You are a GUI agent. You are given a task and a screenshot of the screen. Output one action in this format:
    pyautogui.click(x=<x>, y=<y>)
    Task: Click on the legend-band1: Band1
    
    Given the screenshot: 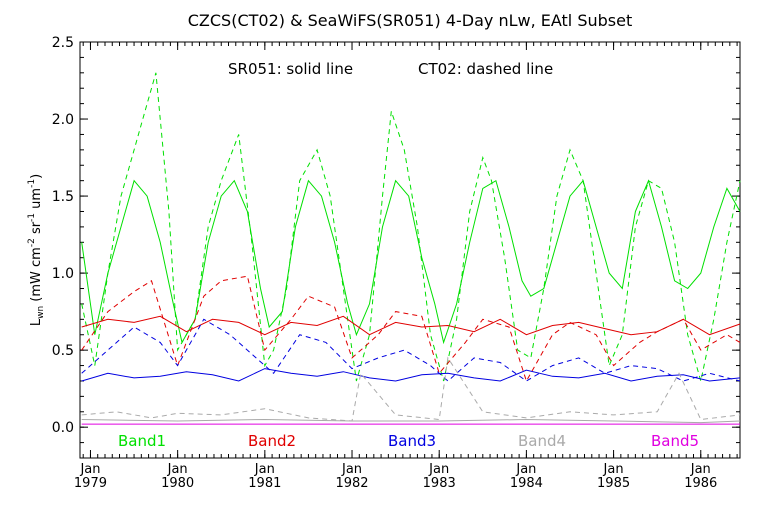 What is the action you would take?
    pyautogui.click(x=142, y=441)
    